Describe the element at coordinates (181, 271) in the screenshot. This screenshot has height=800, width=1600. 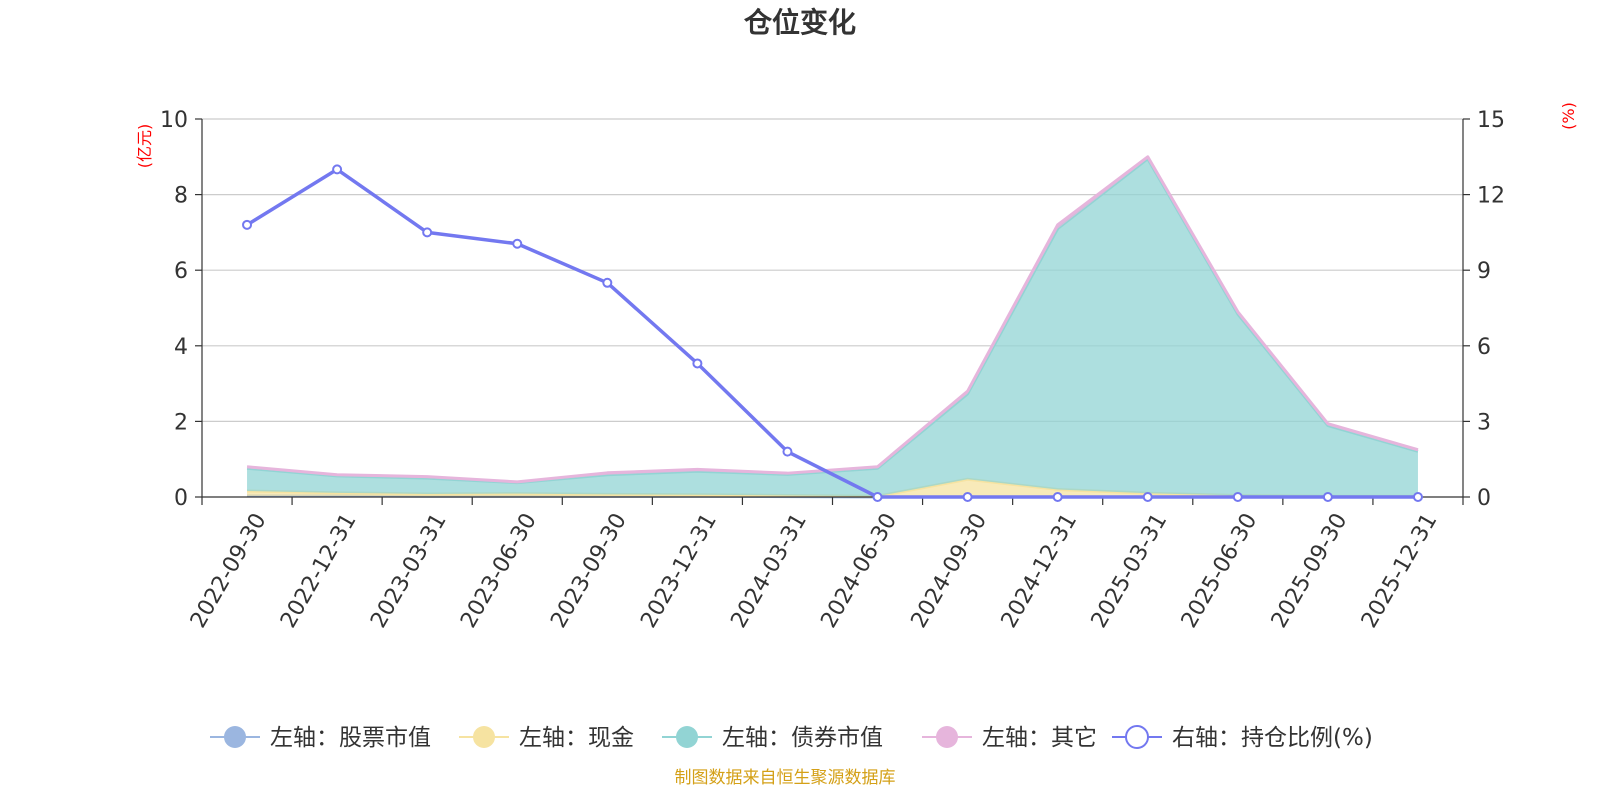
I see `left-axis-tick-label: 6` at that location.